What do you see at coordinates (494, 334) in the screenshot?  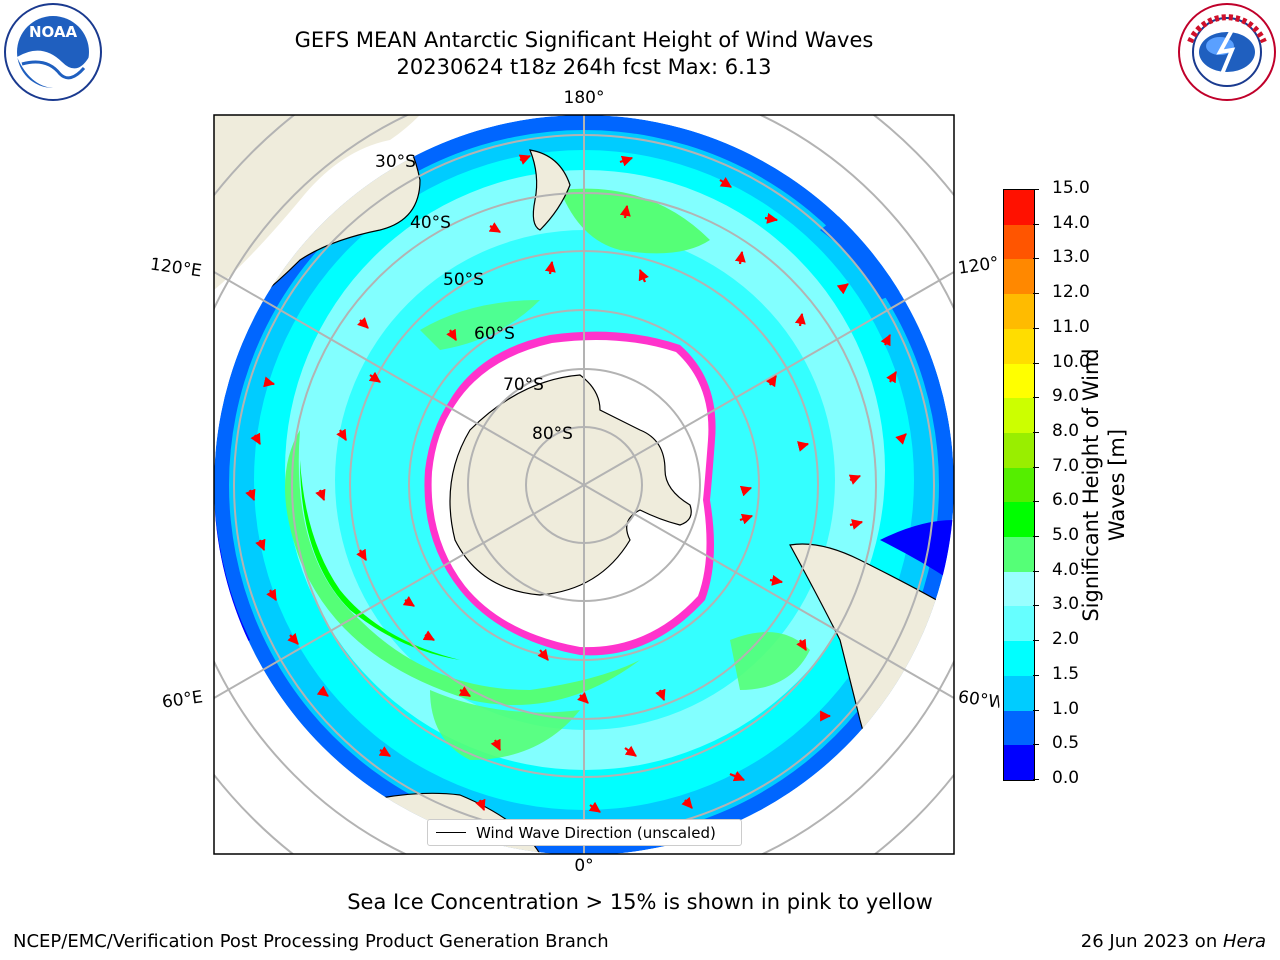 I see `lat-label-60s: 60°S` at bounding box center [494, 334].